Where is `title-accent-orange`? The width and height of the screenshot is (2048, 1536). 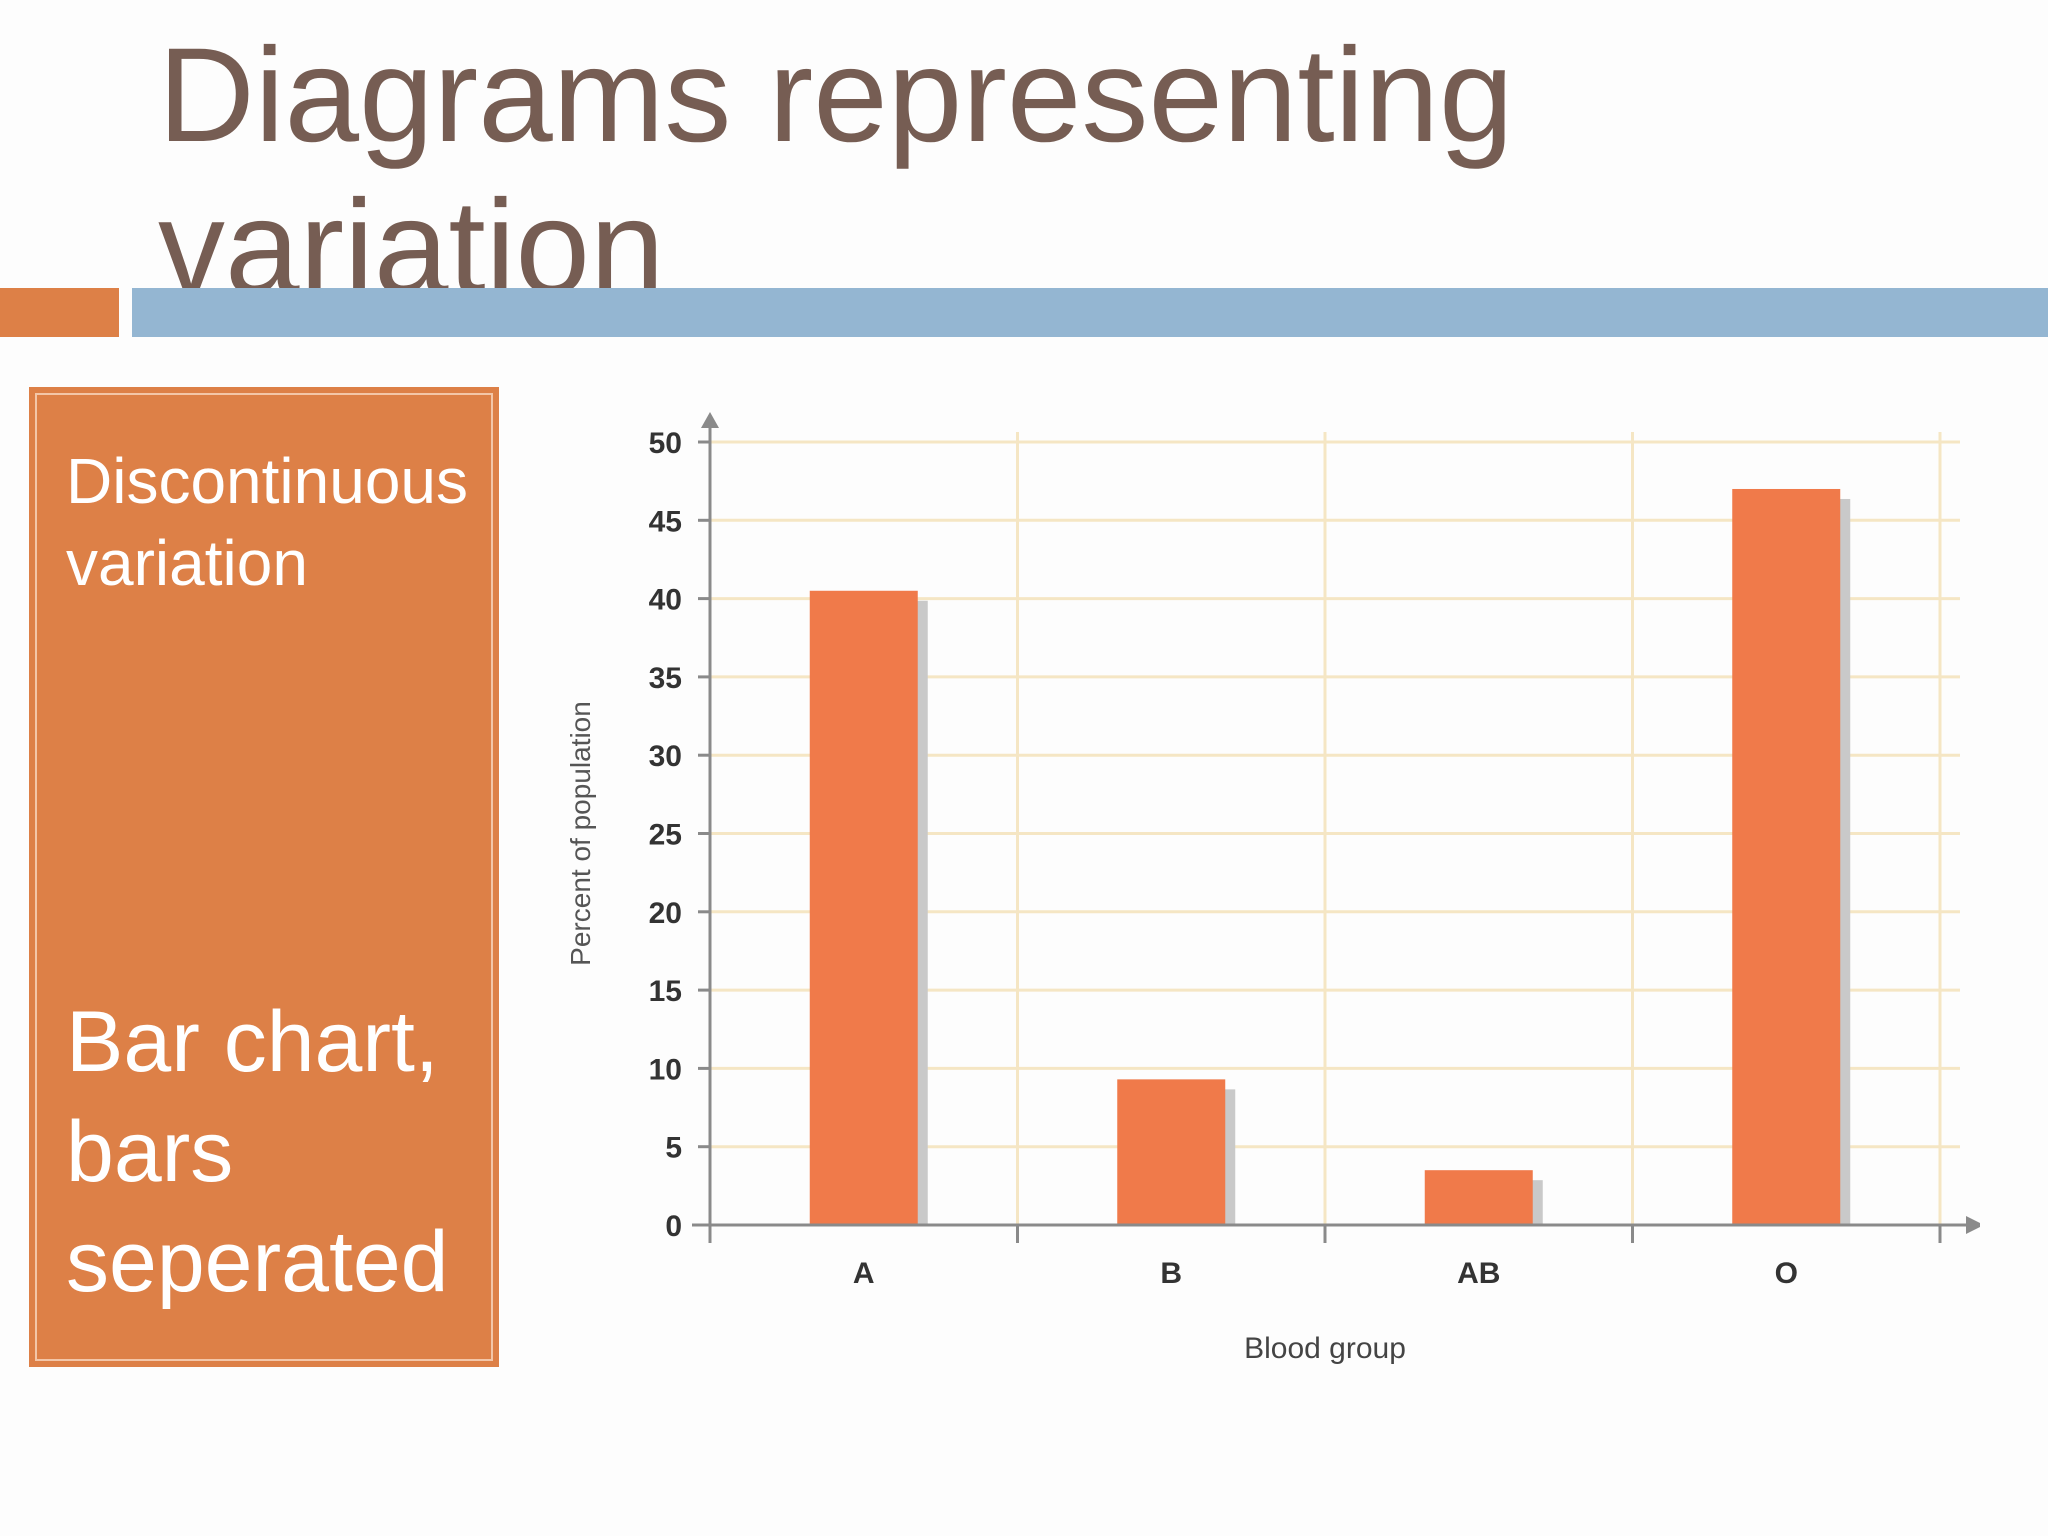
title-accent-orange is located at coordinates (59, 312).